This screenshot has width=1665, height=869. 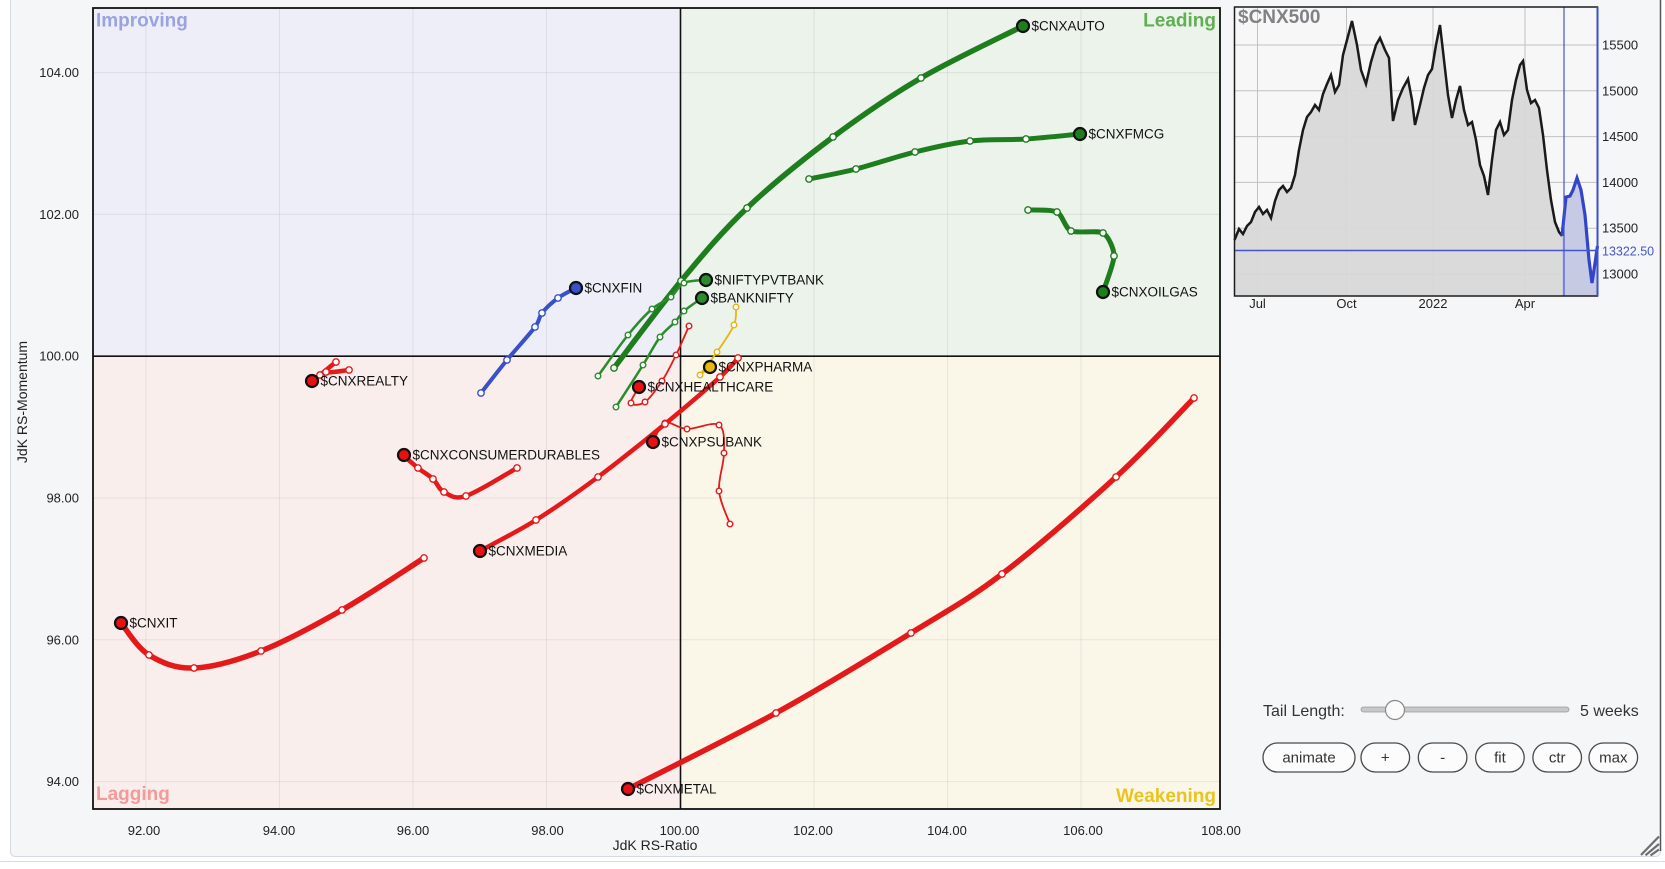 What do you see at coordinates (1620, 90) in the screenshot?
I see `svg-text: 15000` at bounding box center [1620, 90].